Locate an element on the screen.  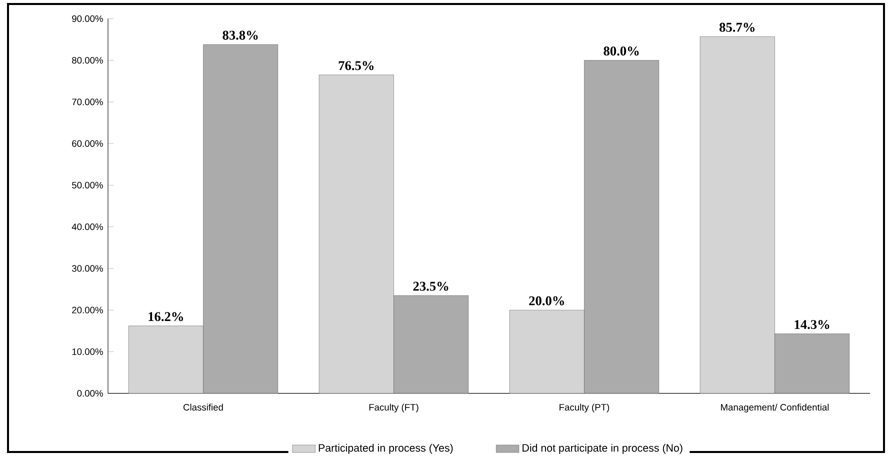
x-tick-label: Faculty (PT) is located at coordinates (585, 408).